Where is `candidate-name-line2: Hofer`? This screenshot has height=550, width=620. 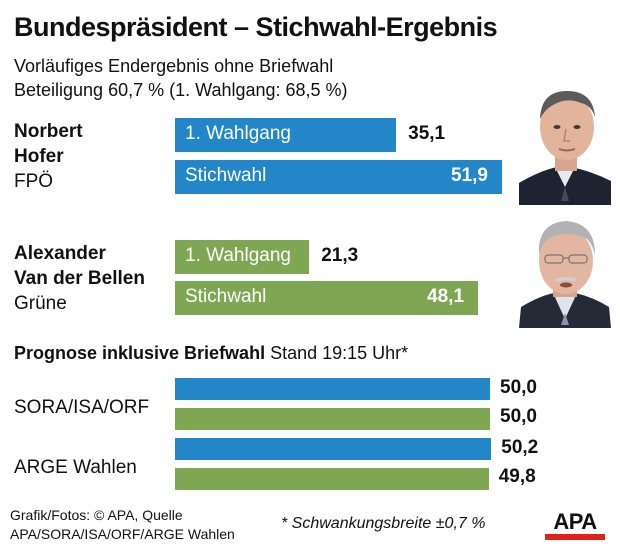 candidate-name-line2: Hofer is located at coordinates (39, 156).